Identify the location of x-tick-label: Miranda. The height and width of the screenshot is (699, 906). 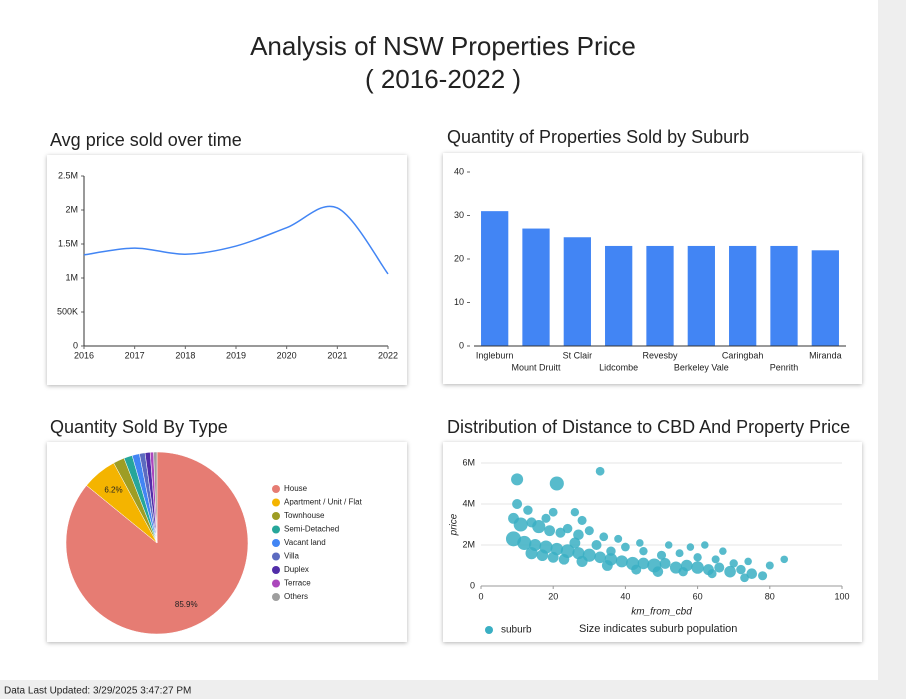
(825, 355).